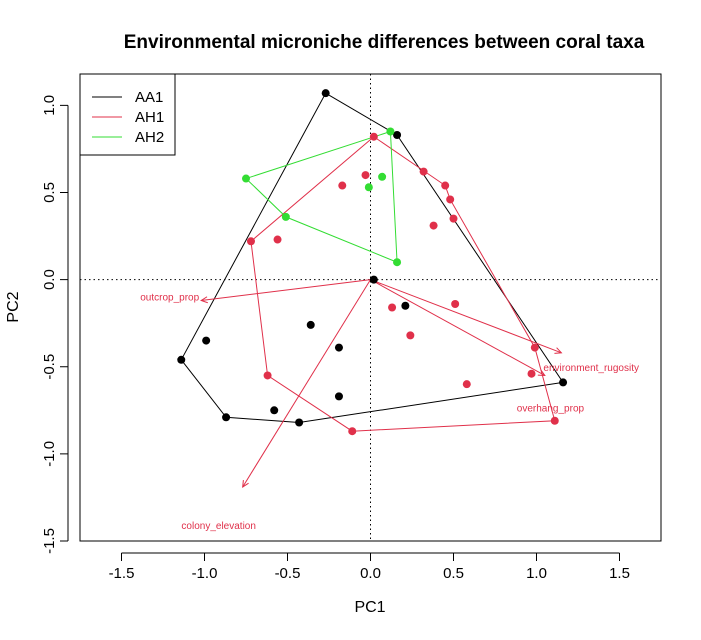 The width and height of the screenshot is (701, 640). I want to click on x-tick-label: 0.5, so click(453, 573).